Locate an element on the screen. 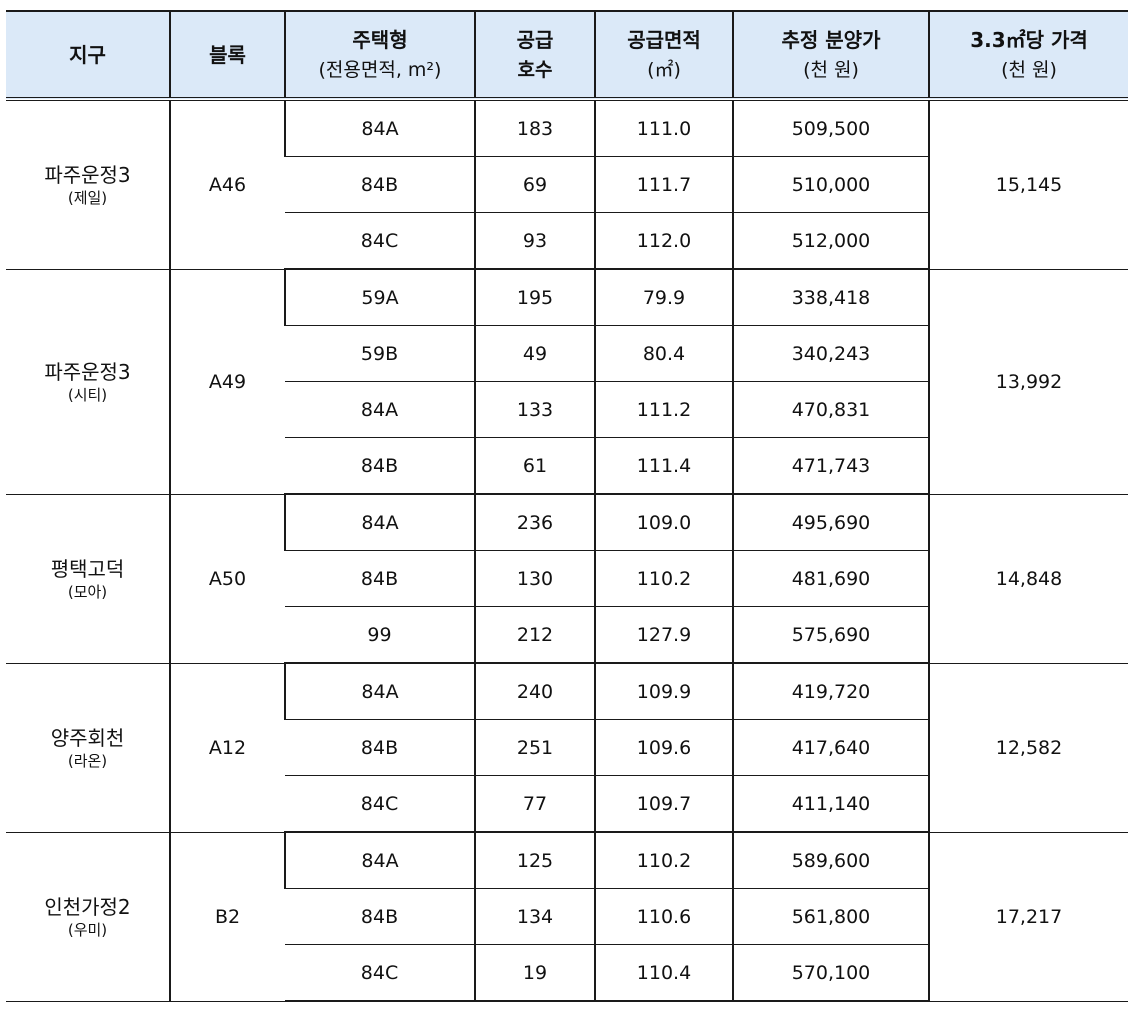 The image size is (1134, 1010). header-price: 추정 분양가 (천 원) is located at coordinates (830, 54).